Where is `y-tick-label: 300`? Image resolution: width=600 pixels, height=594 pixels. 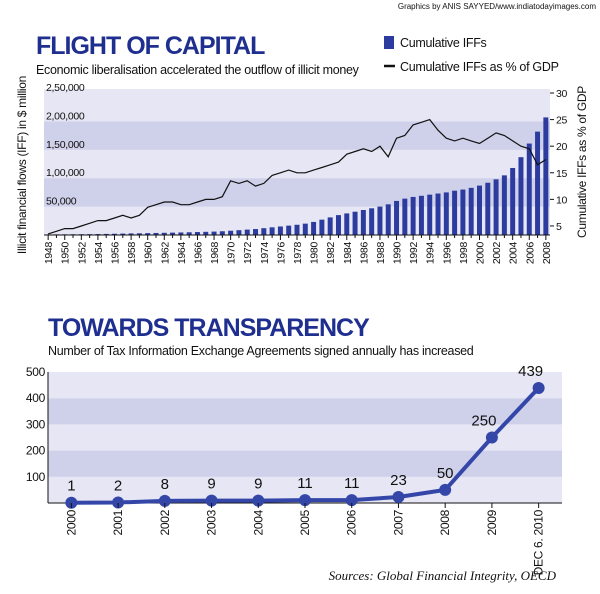
y-tick-label: 300 is located at coordinates (36, 424).